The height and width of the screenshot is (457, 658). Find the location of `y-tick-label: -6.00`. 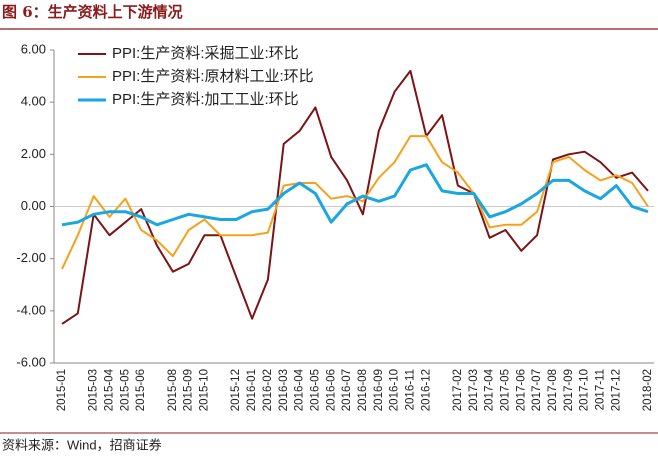

y-tick-label: -6.00 is located at coordinates (31, 361).